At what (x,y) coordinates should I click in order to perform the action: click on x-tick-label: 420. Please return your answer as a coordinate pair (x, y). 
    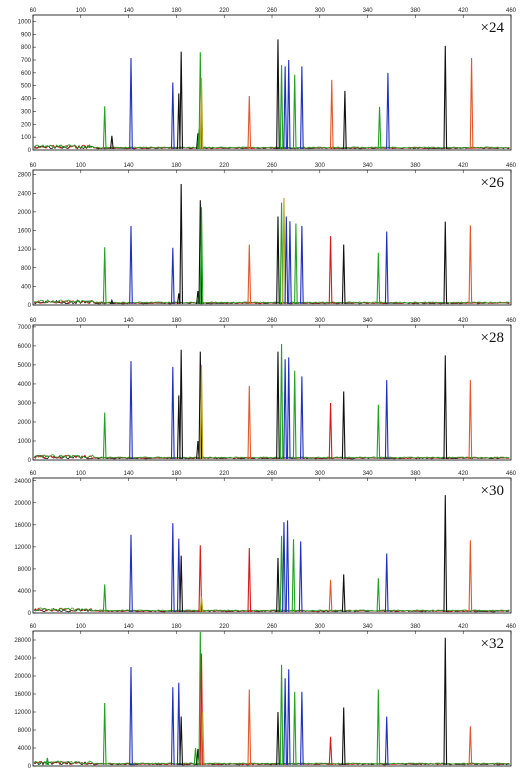
    Looking at the image, I should click on (463, 11).